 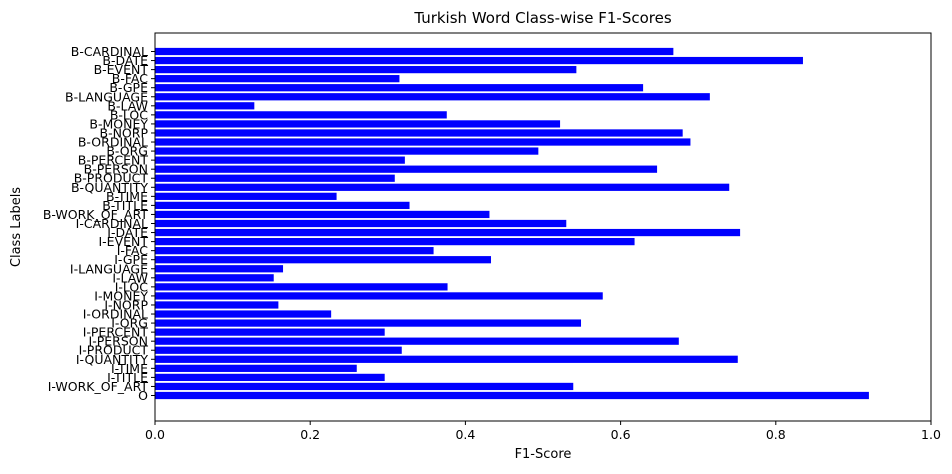 I want to click on y-tick-label: I-DATE, so click(x=127, y=232).